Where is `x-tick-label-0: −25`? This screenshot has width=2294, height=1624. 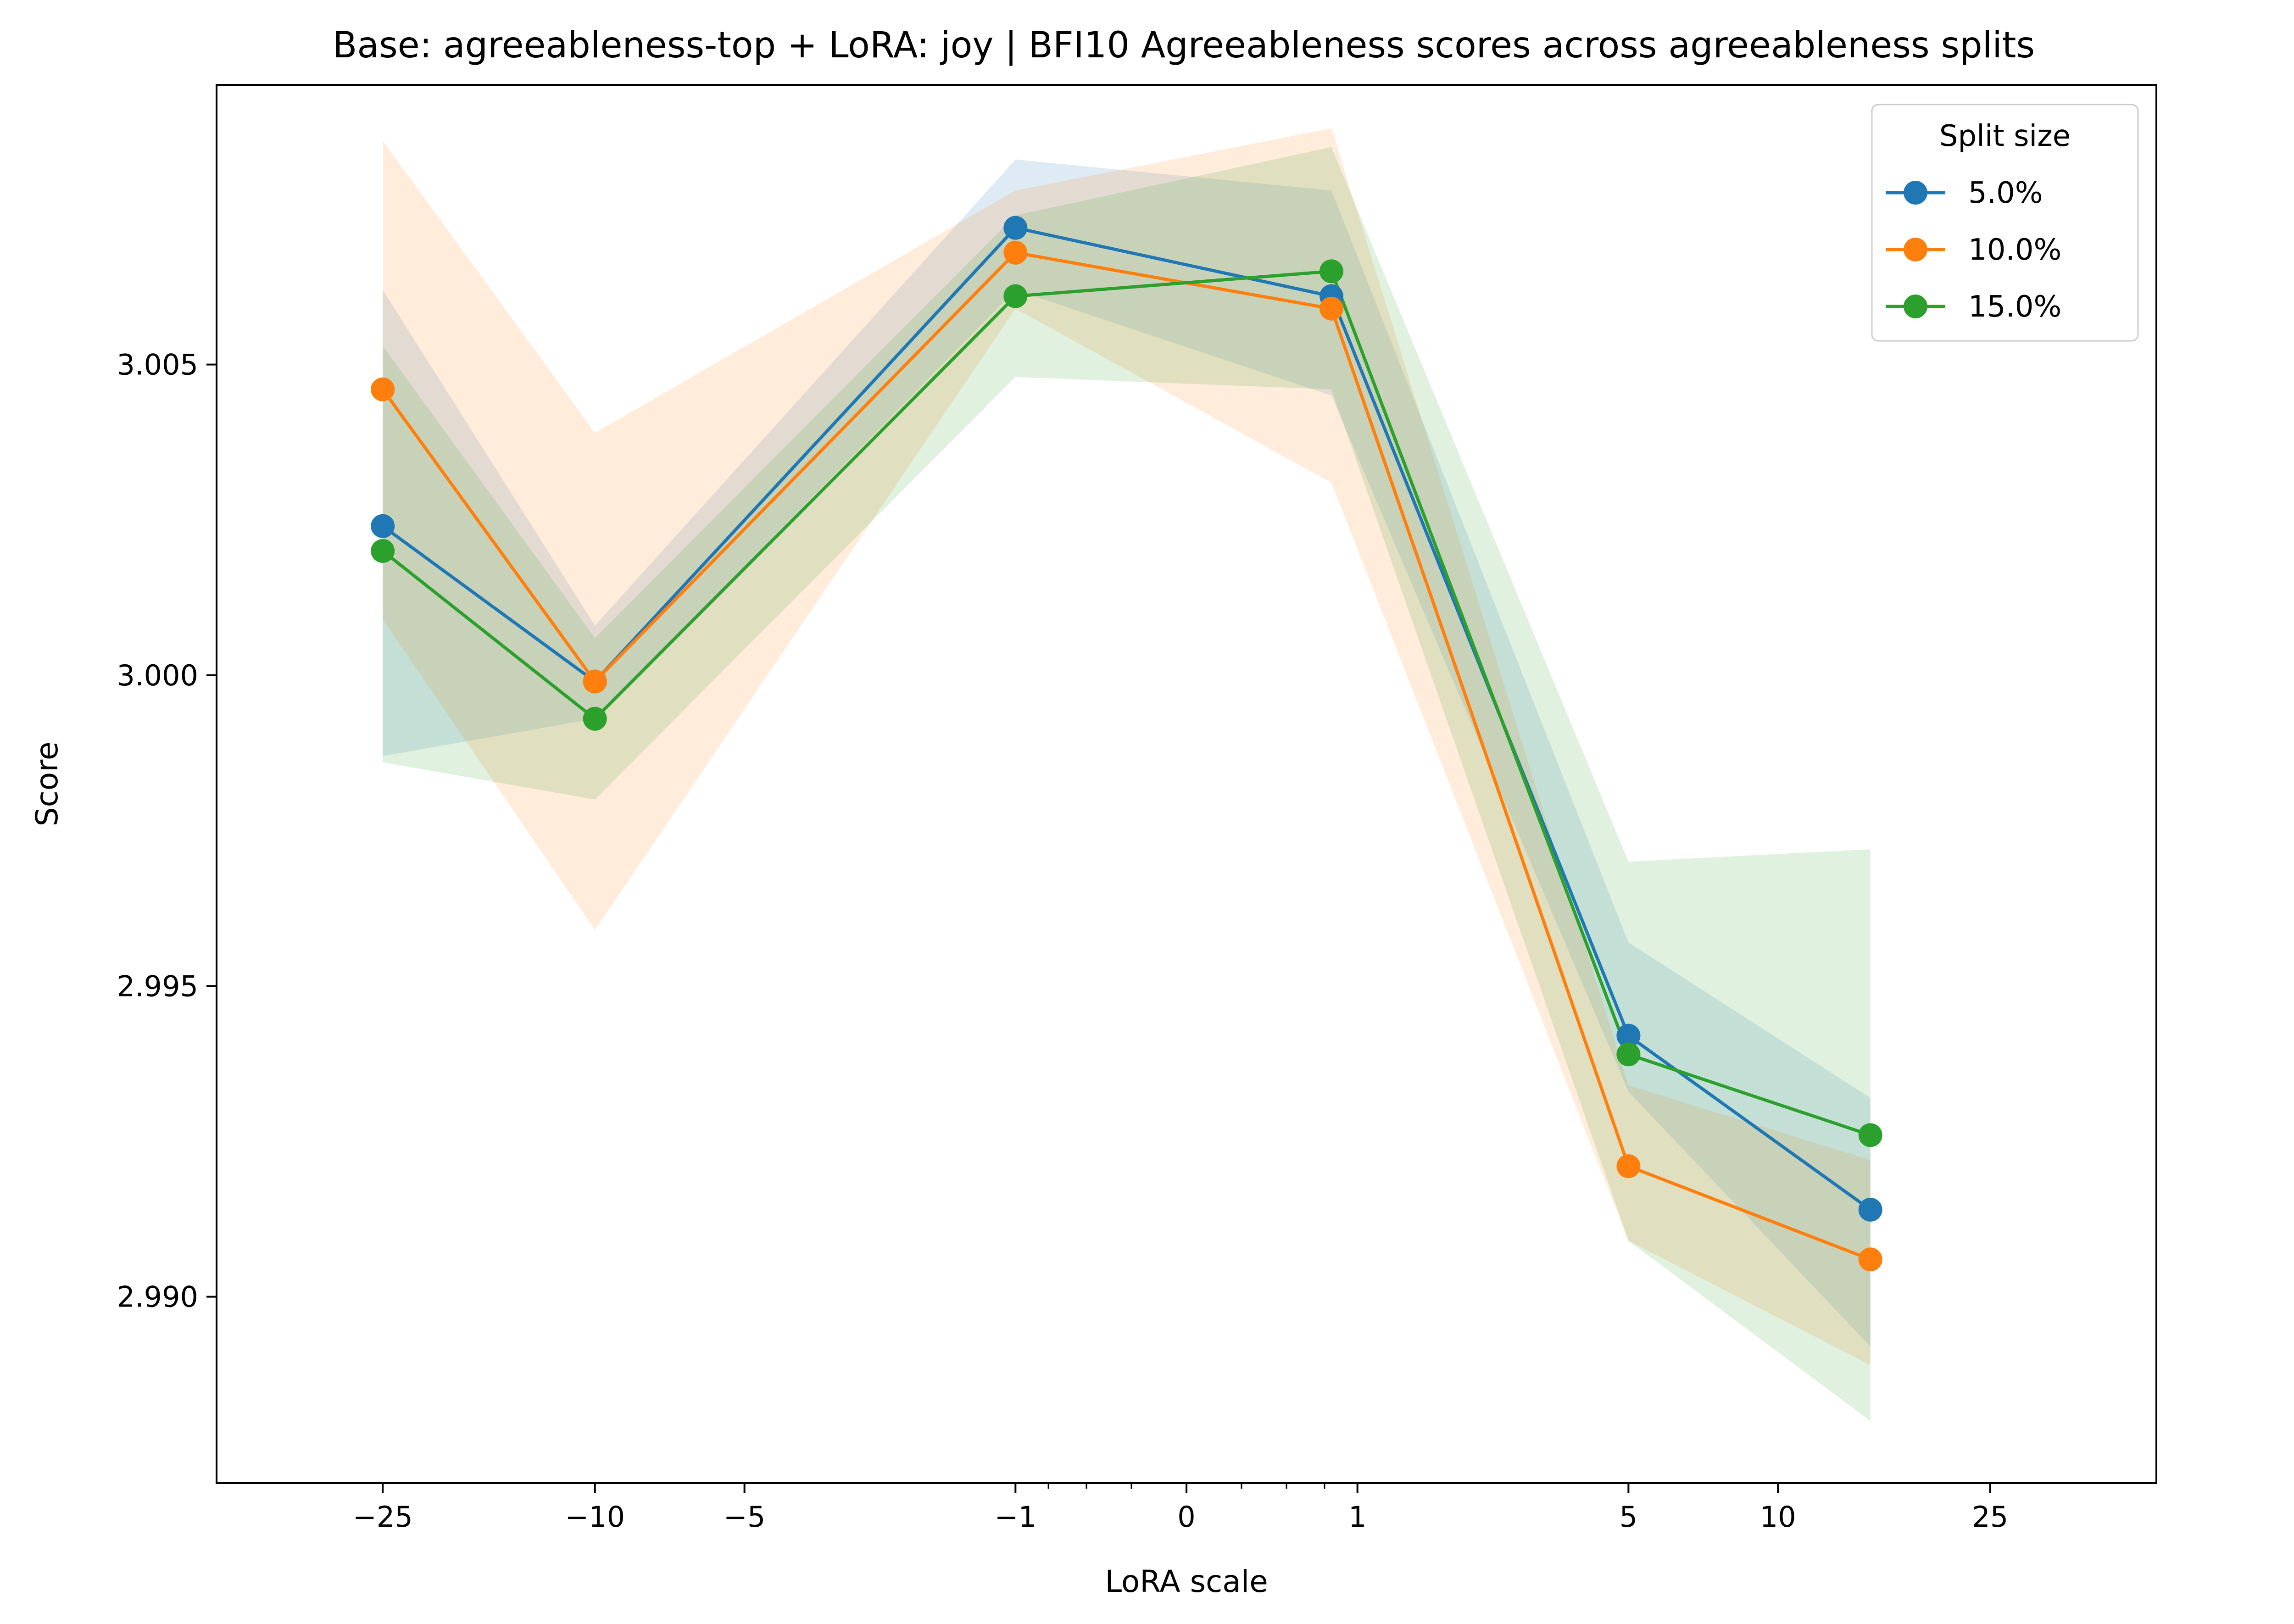 x-tick-label-0: −25 is located at coordinates (383, 1517).